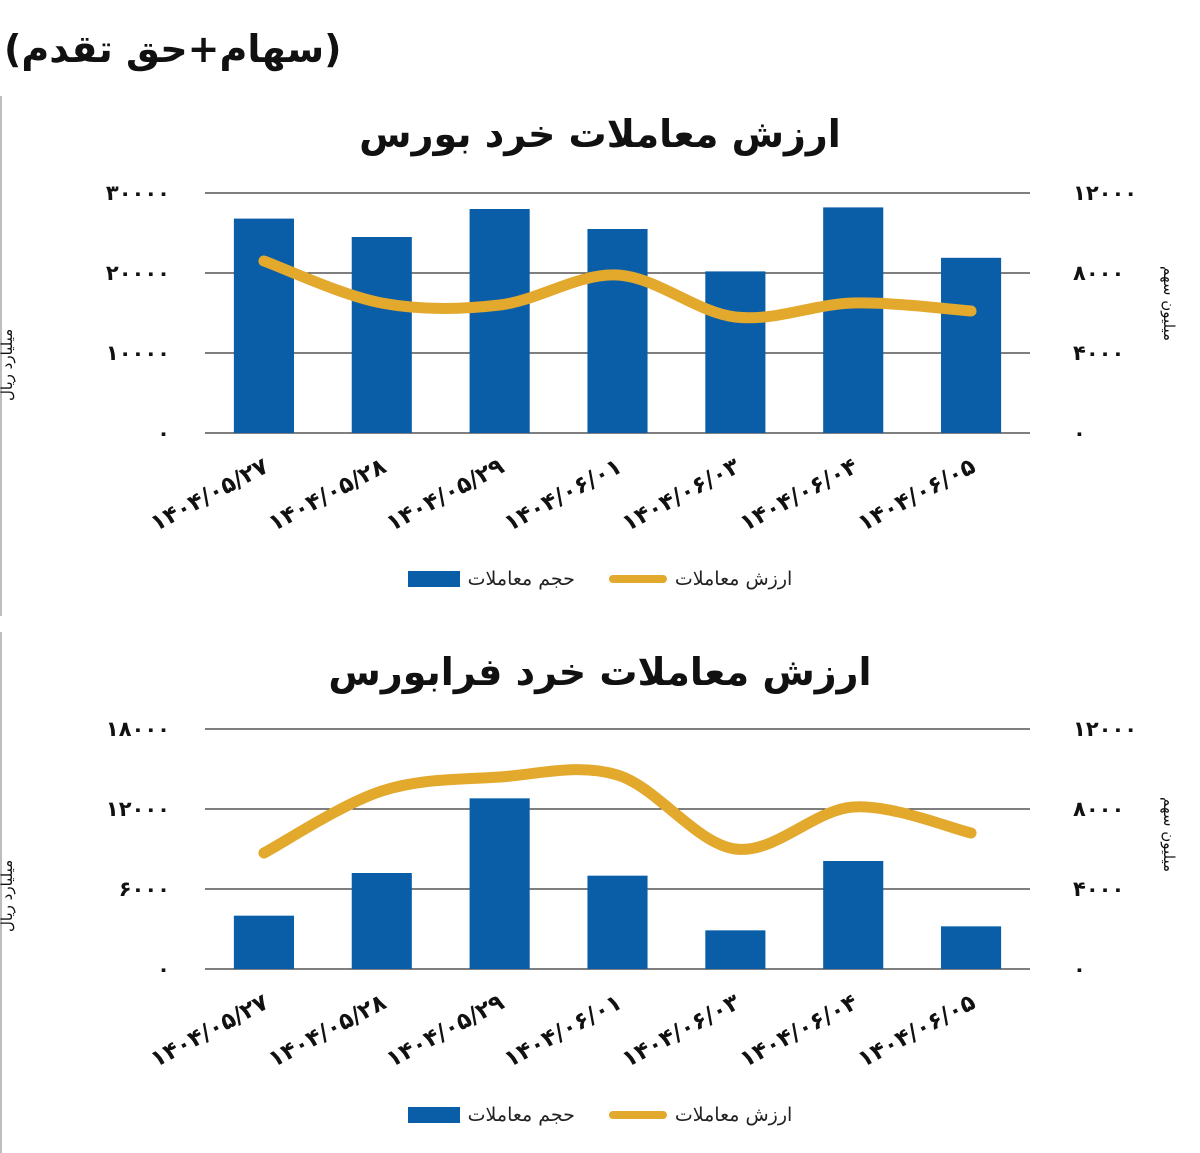 The image size is (1200, 1153). What do you see at coordinates (138, 729) in the screenshot?
I see `y-tick-label-left: ۱۸۰۰۰` at bounding box center [138, 729].